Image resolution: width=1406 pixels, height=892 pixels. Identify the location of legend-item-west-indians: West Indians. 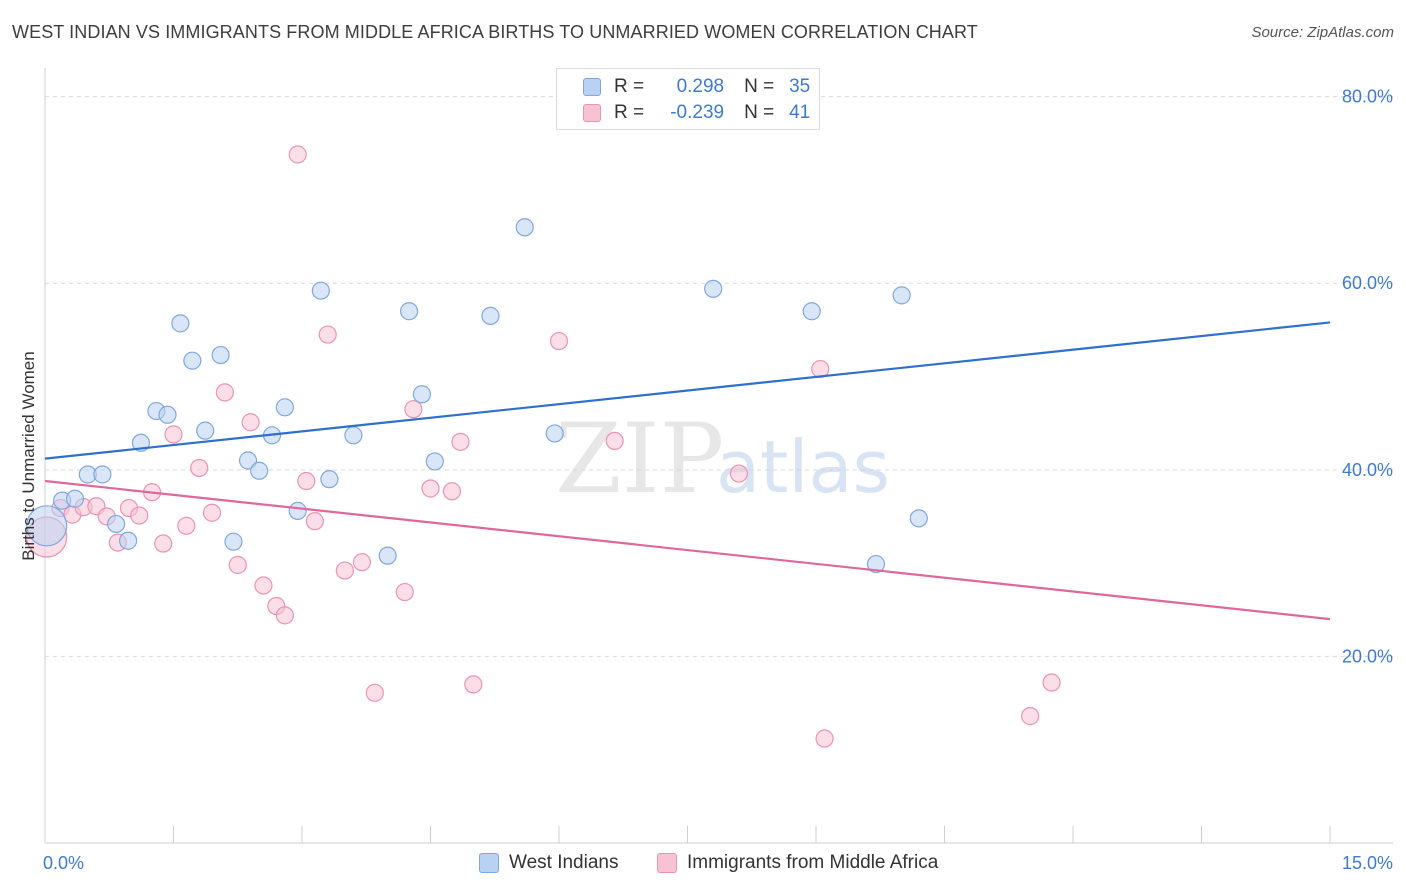
(548, 863).